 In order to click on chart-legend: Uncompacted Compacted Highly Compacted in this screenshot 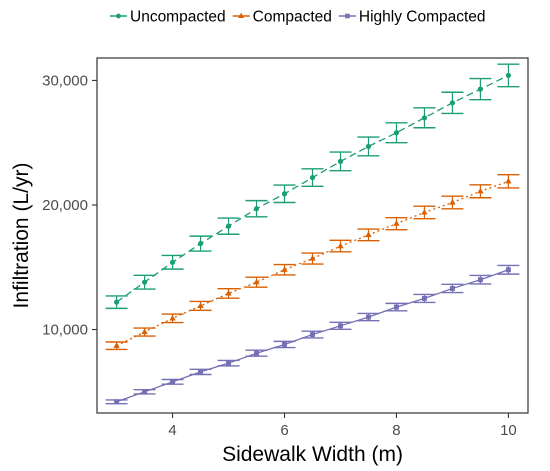, I will do `click(298, 17)`.